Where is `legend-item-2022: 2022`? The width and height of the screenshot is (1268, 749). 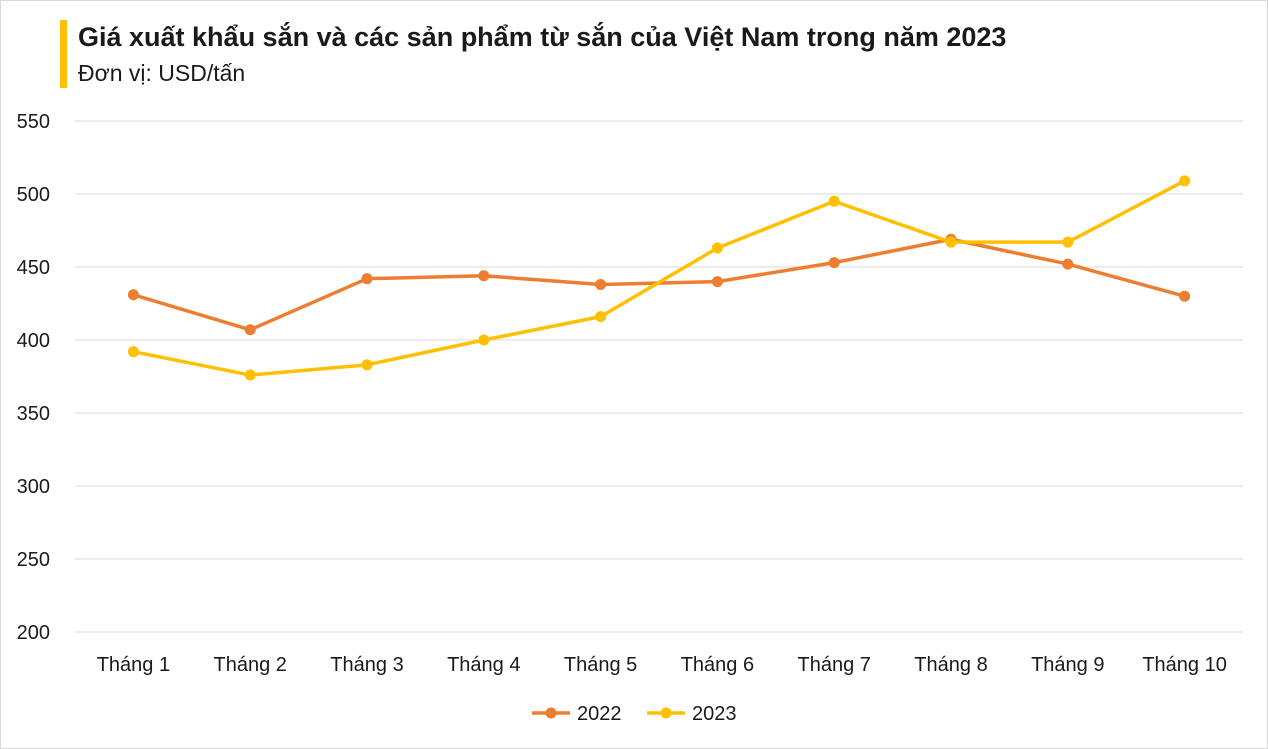 legend-item-2022: 2022 is located at coordinates (577, 714).